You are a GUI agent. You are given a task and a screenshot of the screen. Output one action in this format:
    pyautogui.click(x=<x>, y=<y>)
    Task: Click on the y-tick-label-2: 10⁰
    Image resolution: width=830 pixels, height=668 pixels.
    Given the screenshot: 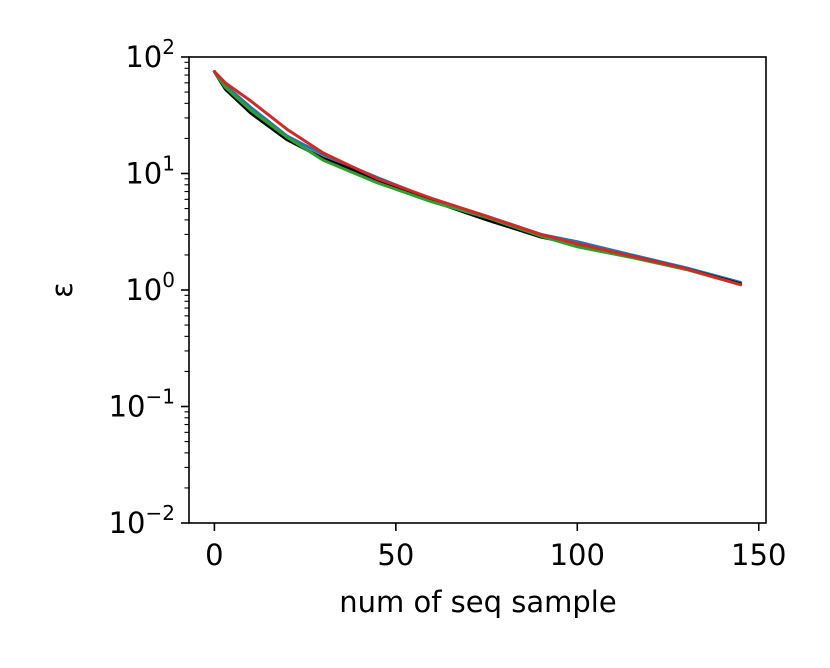 What is the action you would take?
    pyautogui.click(x=150, y=287)
    